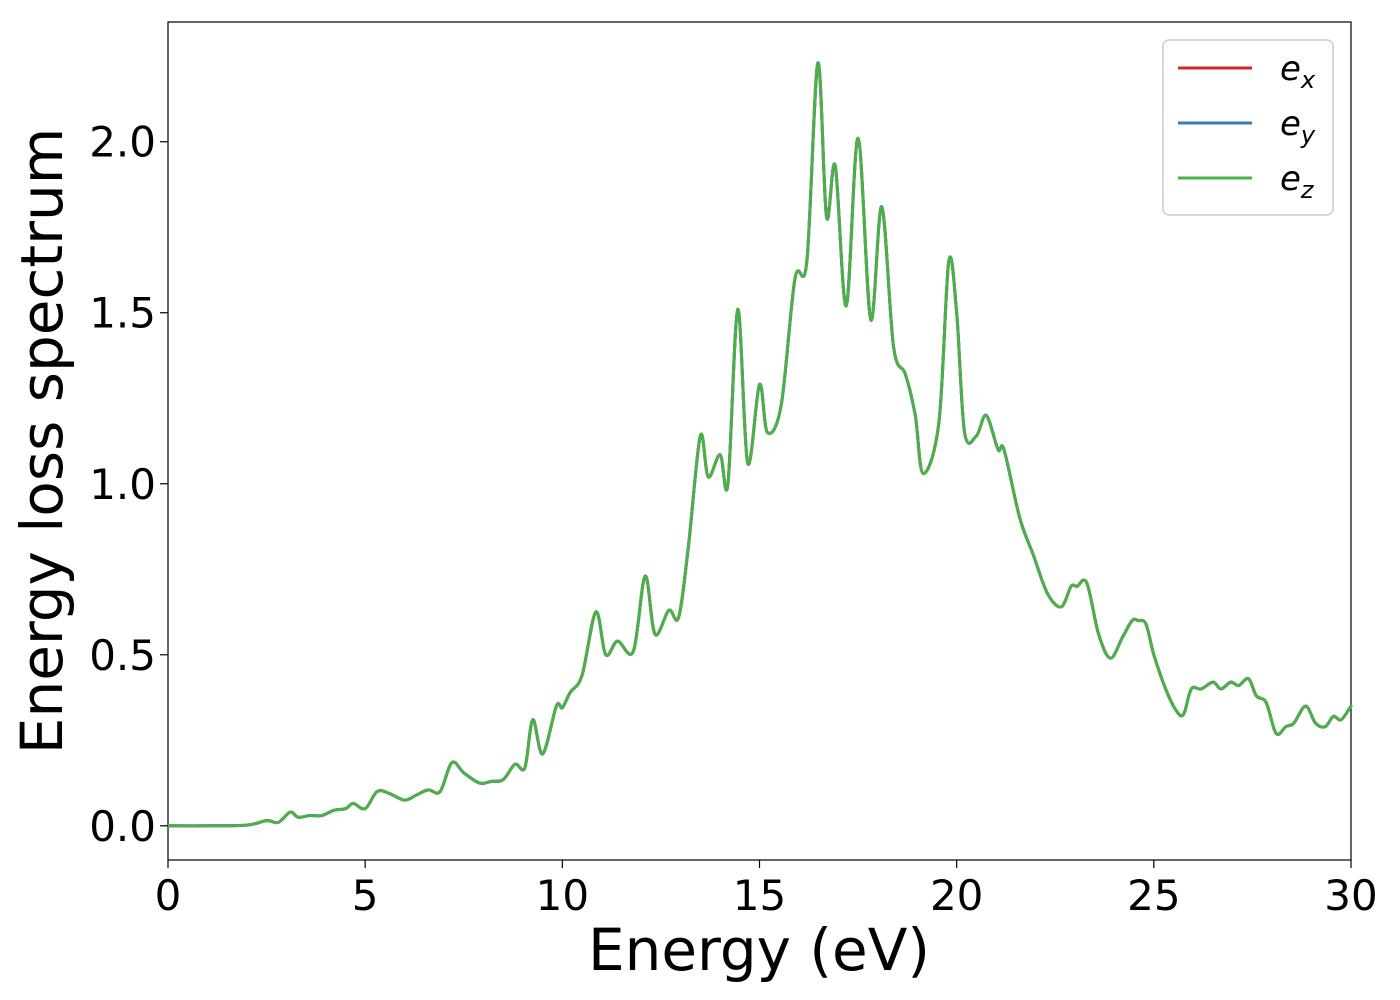  What do you see at coordinates (122, 484) in the screenshot?
I see `y-tick-label: 1.0` at bounding box center [122, 484].